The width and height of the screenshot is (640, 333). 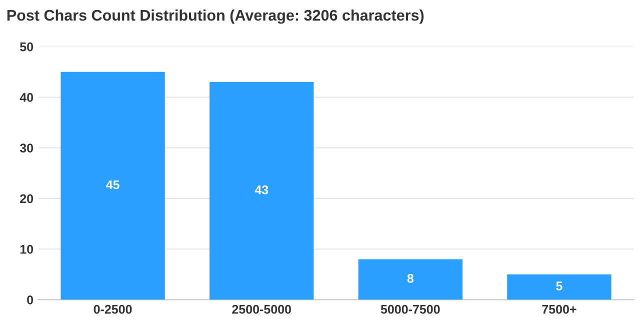 What do you see at coordinates (559, 309) in the screenshot?
I see `x-tick-label: 7500+` at bounding box center [559, 309].